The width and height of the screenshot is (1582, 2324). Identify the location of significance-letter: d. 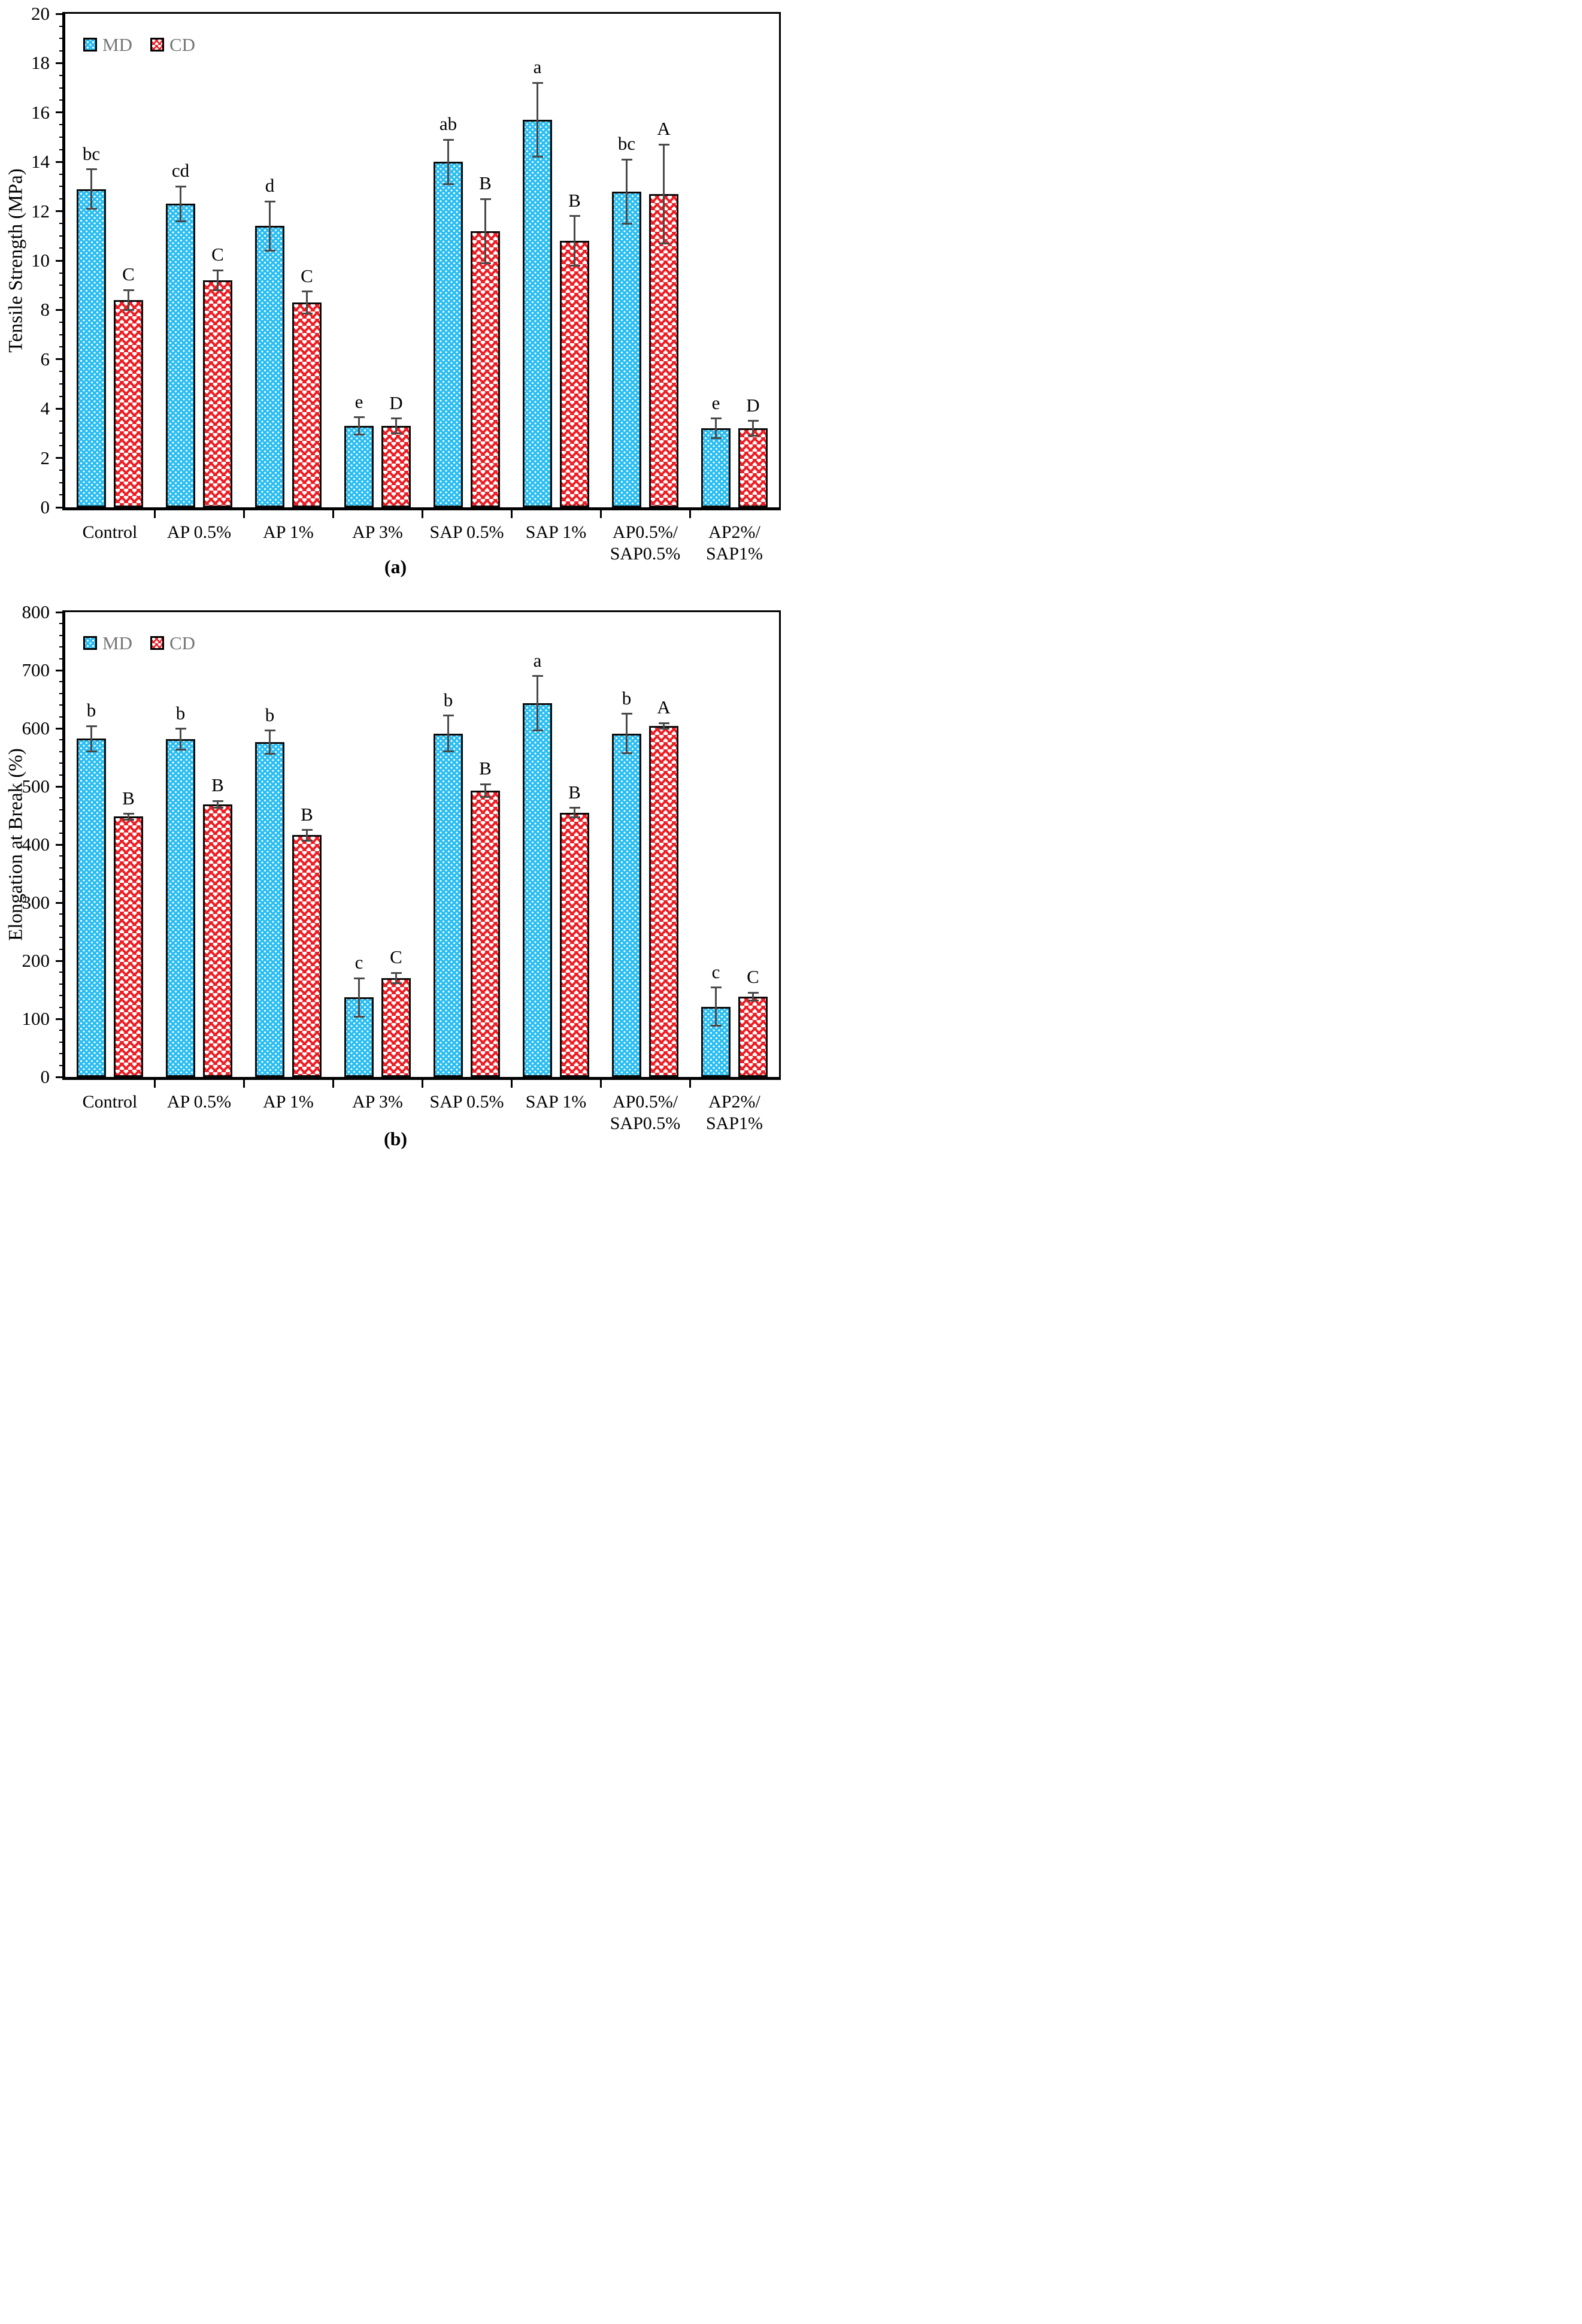
(270, 185).